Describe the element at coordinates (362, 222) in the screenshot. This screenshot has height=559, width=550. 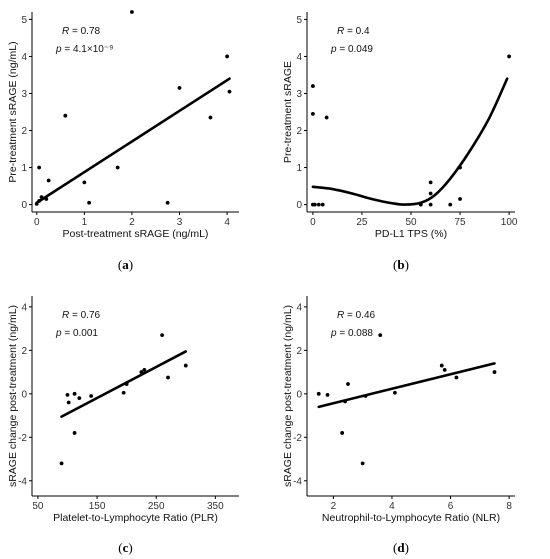
I see `x-tick-label: 25` at that location.